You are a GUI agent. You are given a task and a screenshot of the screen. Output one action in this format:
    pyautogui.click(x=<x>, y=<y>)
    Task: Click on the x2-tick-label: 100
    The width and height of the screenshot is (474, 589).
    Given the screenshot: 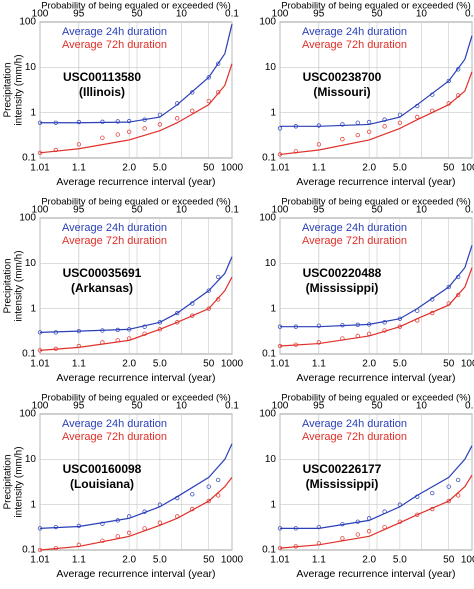 What is the action you would take?
    pyautogui.click(x=40, y=406)
    